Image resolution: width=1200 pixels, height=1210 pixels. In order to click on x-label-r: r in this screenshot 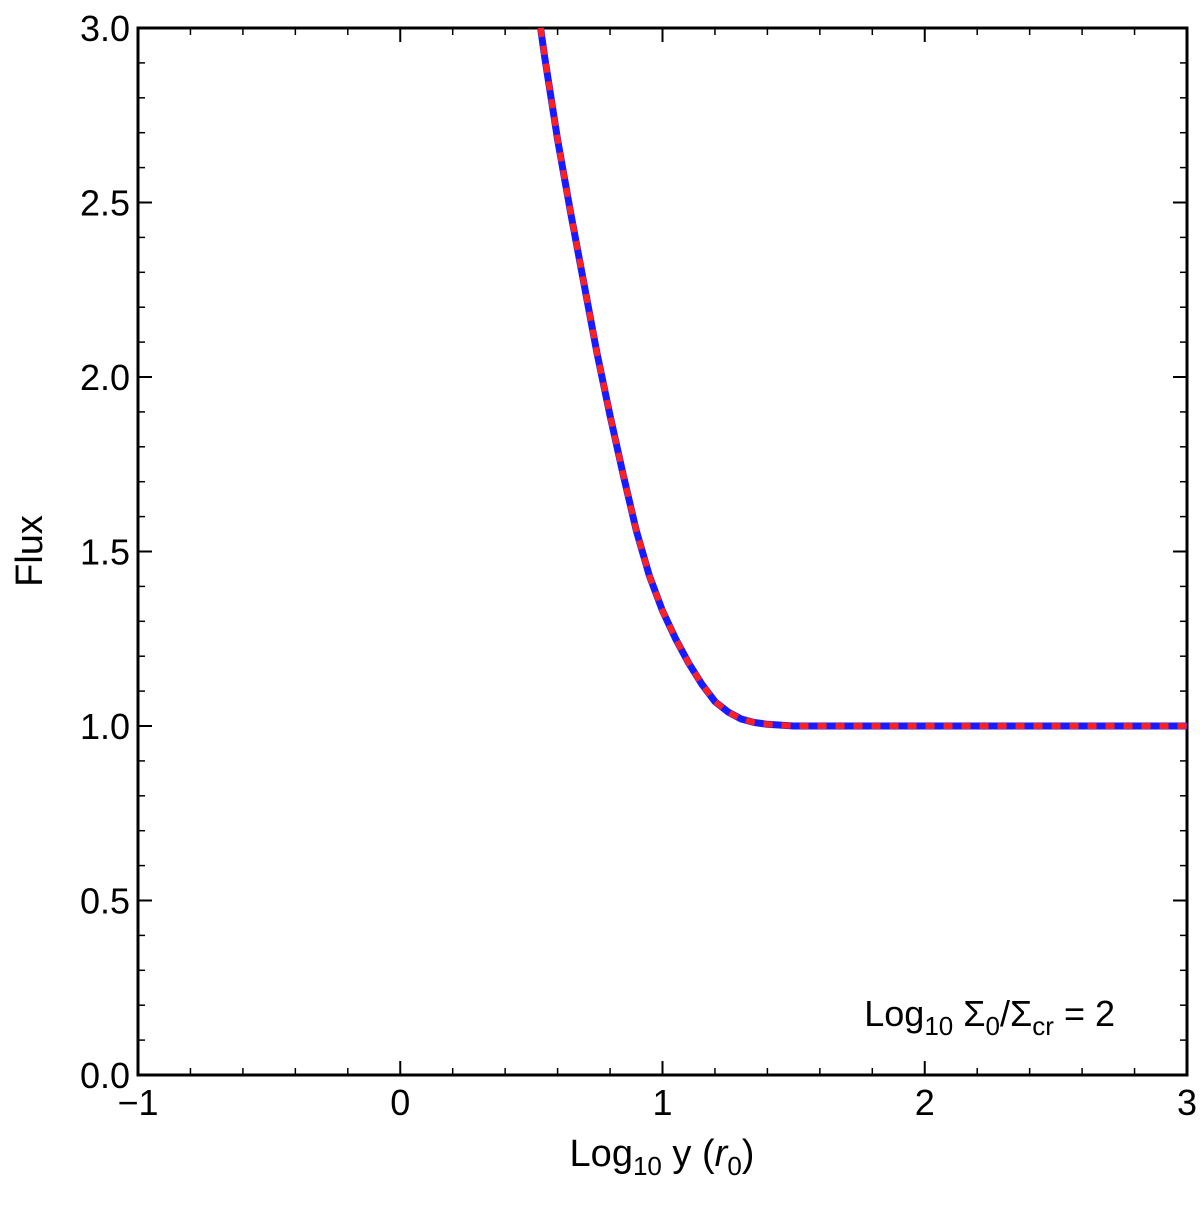, I will do `click(722, 1154)`.